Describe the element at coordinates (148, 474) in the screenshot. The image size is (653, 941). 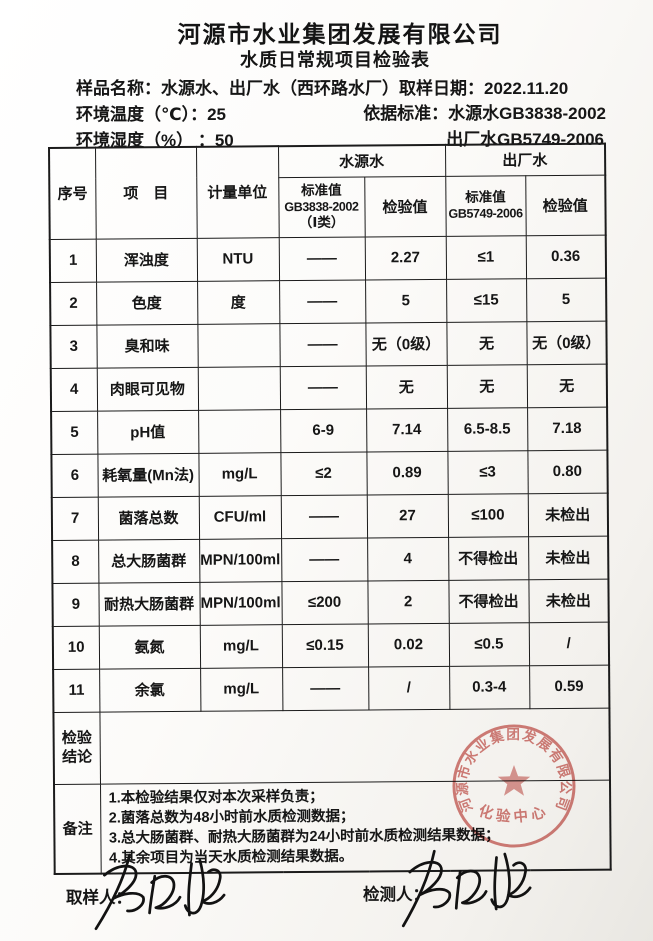
I see `item-cell: 耗氧量(Mn法)` at that location.